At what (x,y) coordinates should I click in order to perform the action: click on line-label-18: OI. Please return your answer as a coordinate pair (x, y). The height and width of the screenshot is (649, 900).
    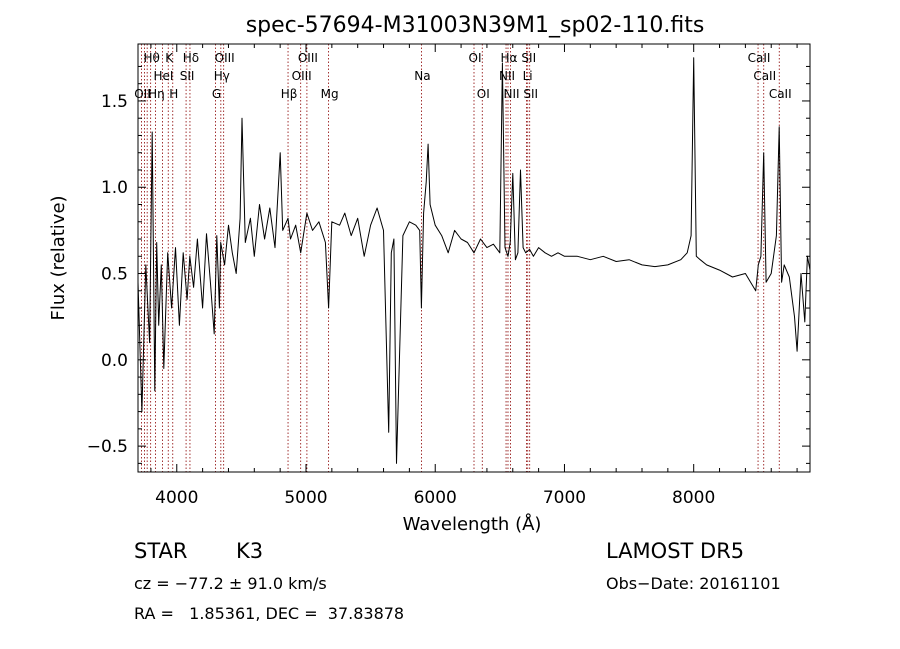
    Looking at the image, I should click on (475, 58).